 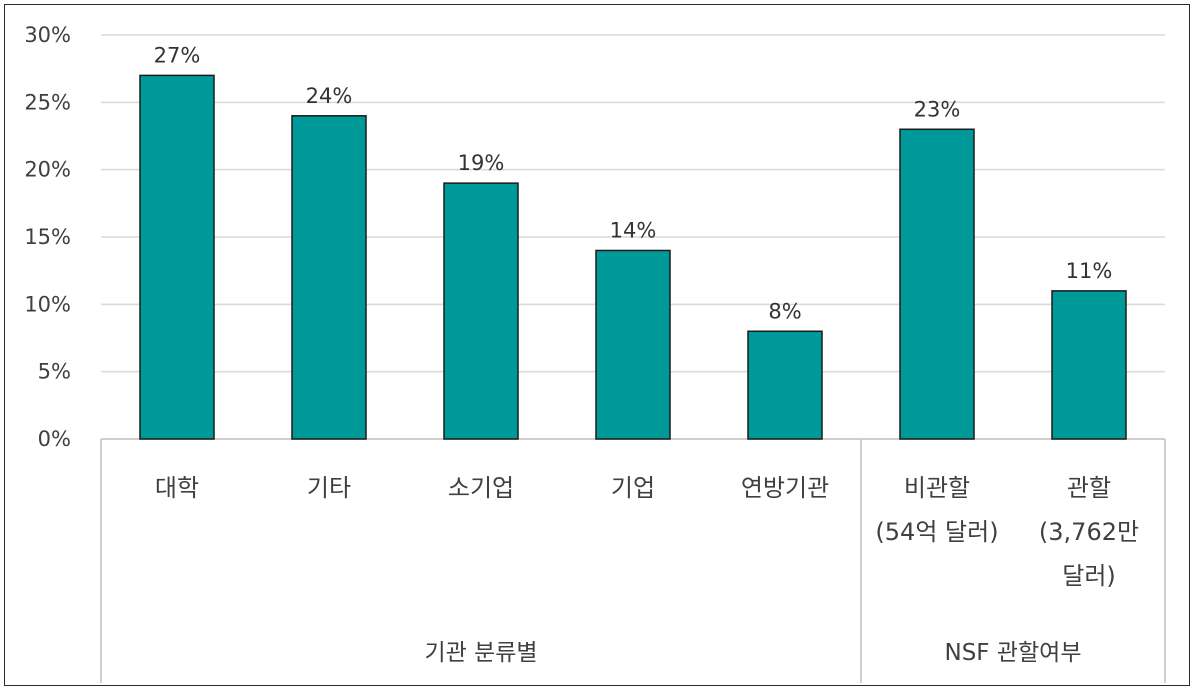 I want to click on y-tick-label: 5%, so click(x=54, y=372).